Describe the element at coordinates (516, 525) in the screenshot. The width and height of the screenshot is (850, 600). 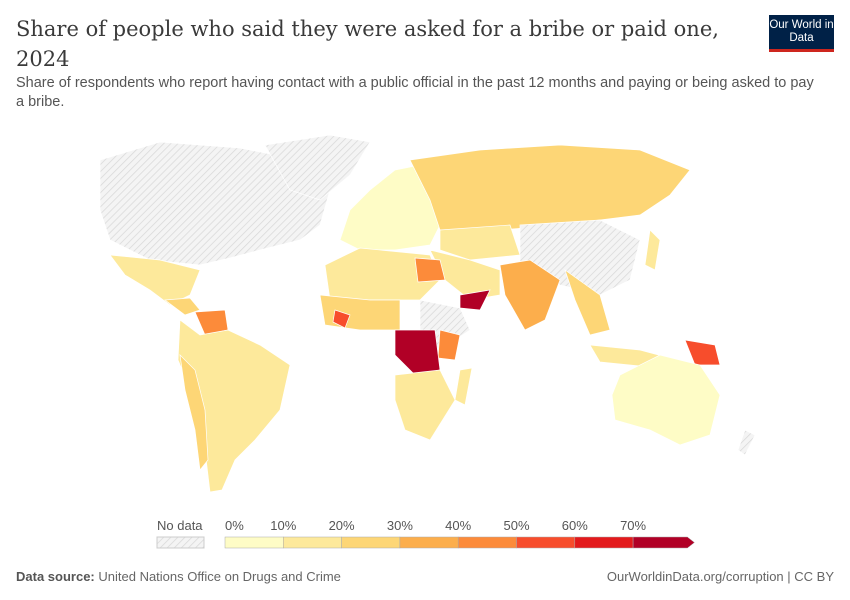
I see `legend-tick: 50%` at that location.